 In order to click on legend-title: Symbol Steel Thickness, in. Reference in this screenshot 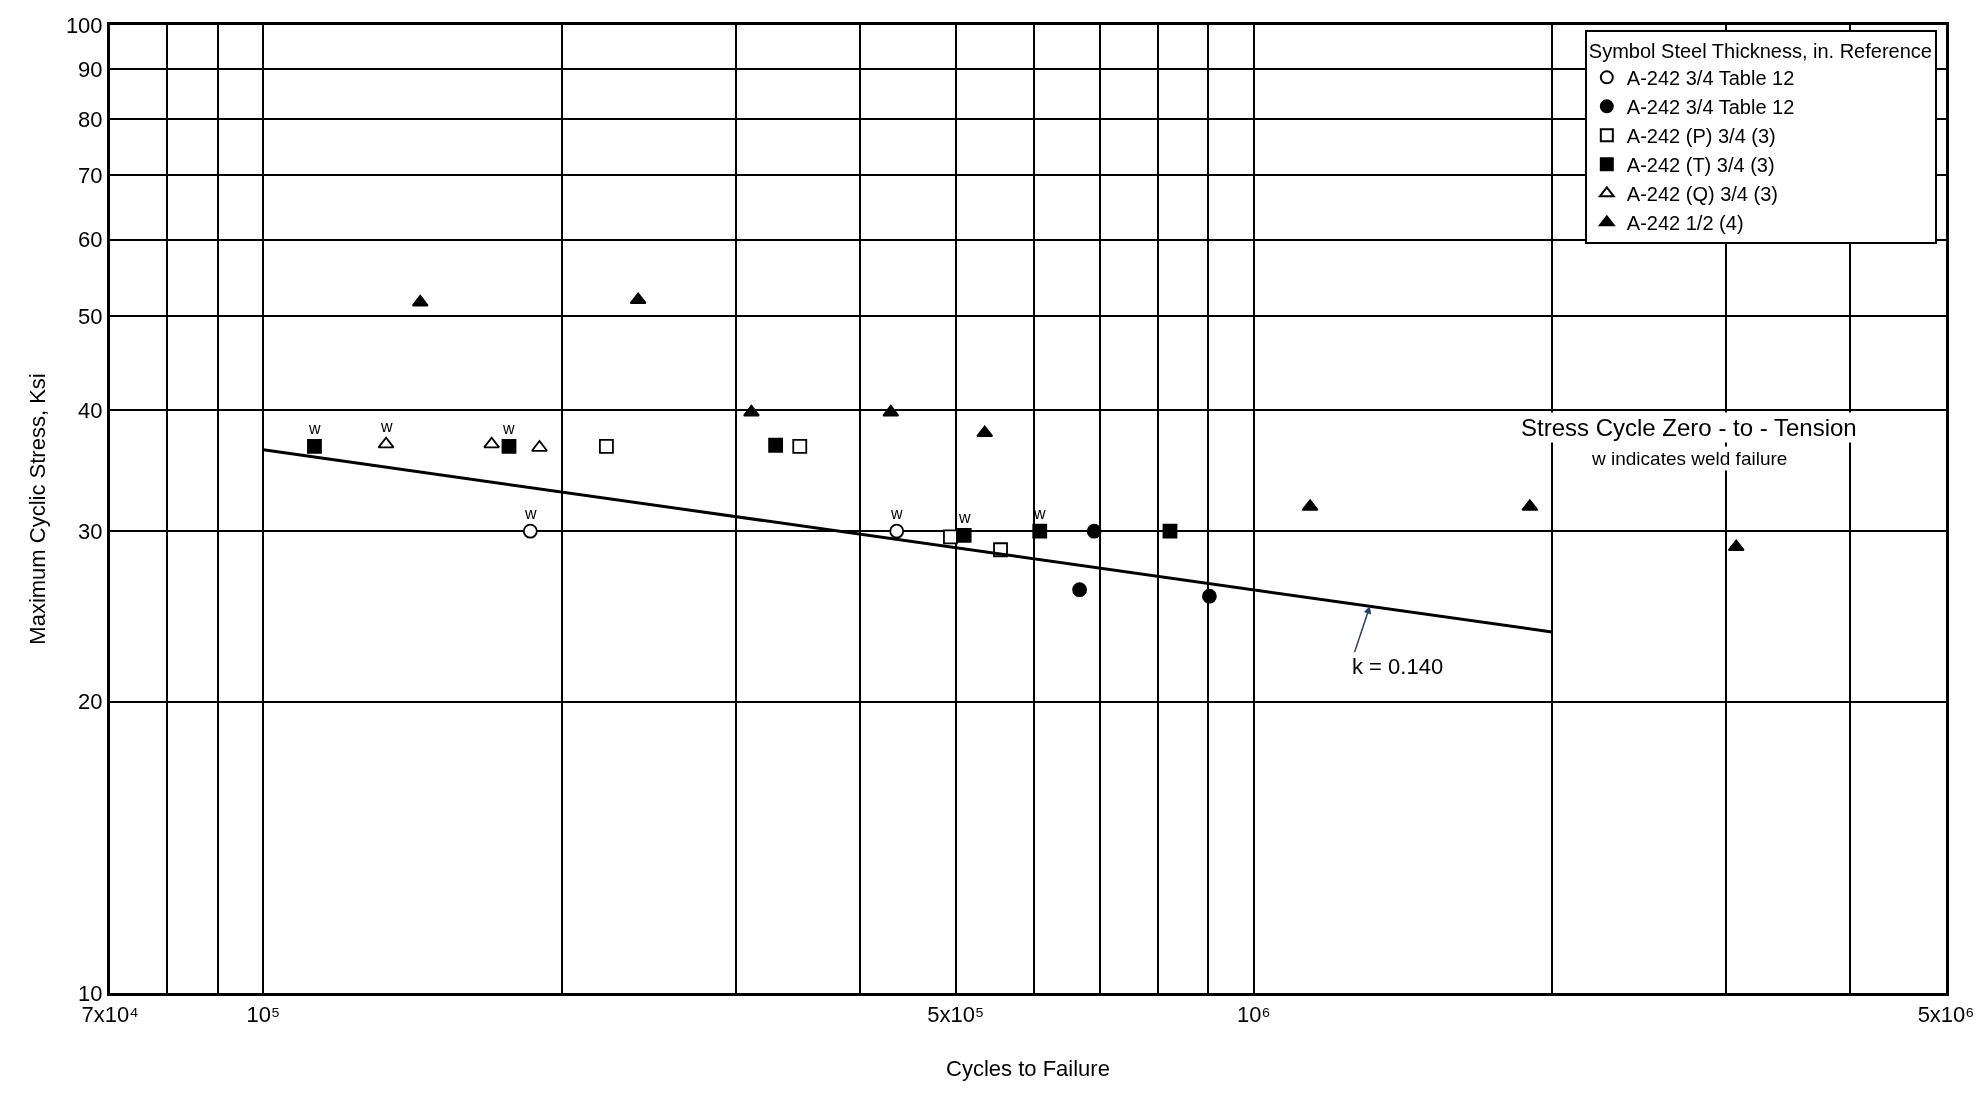, I will do `click(1760, 50)`.